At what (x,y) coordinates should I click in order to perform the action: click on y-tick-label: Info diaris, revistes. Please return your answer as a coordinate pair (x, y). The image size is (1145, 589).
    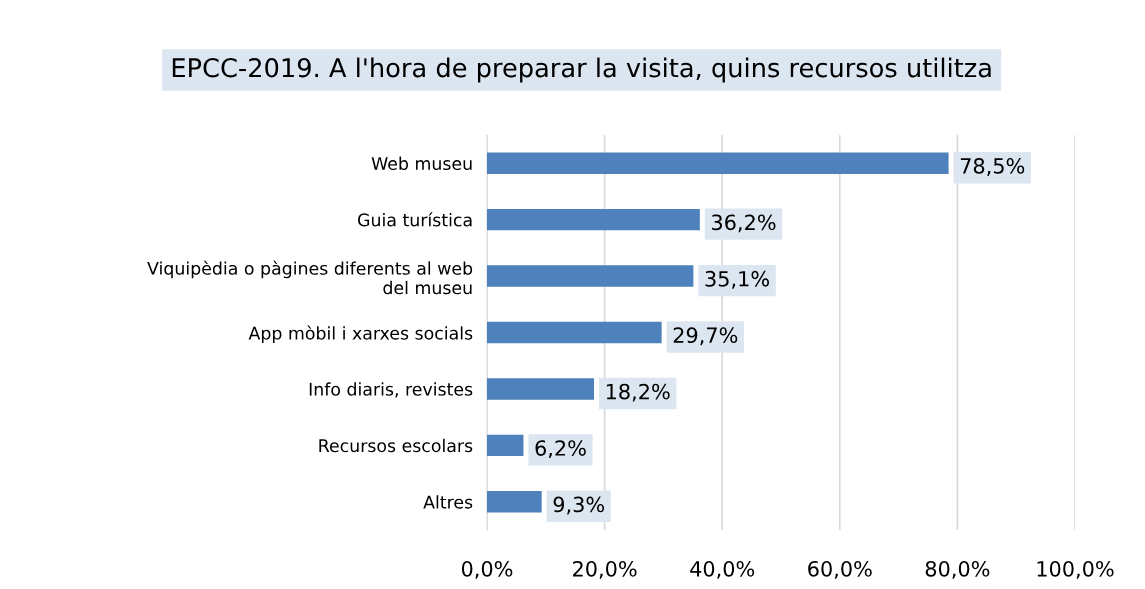
    Looking at the image, I should click on (391, 390).